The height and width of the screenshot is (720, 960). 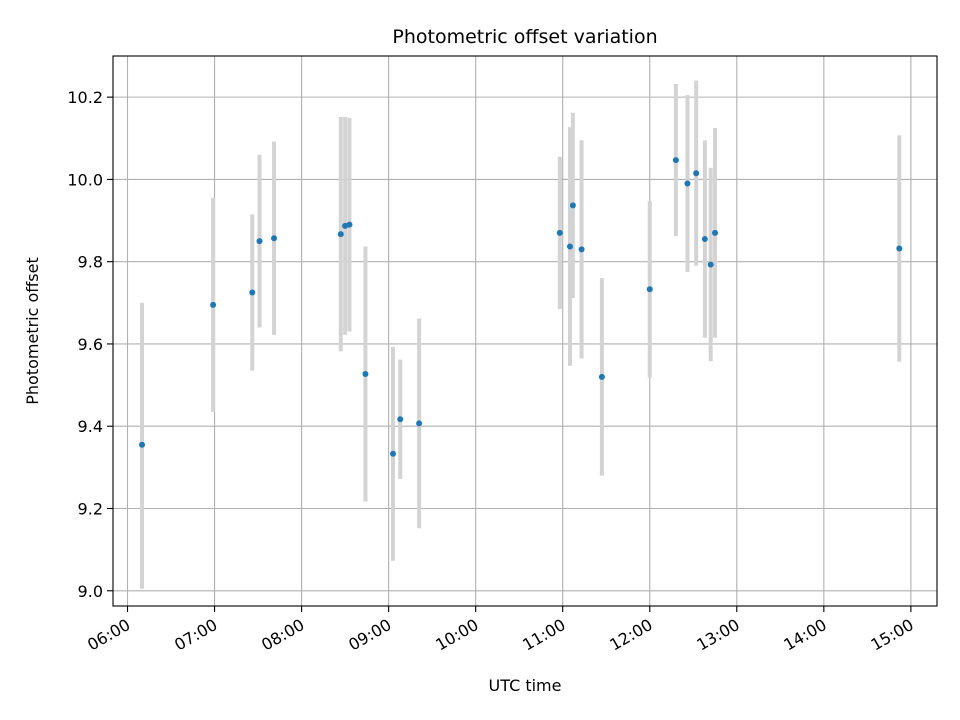 What do you see at coordinates (32, 331) in the screenshot?
I see `y-axis-label: Photometric offset` at bounding box center [32, 331].